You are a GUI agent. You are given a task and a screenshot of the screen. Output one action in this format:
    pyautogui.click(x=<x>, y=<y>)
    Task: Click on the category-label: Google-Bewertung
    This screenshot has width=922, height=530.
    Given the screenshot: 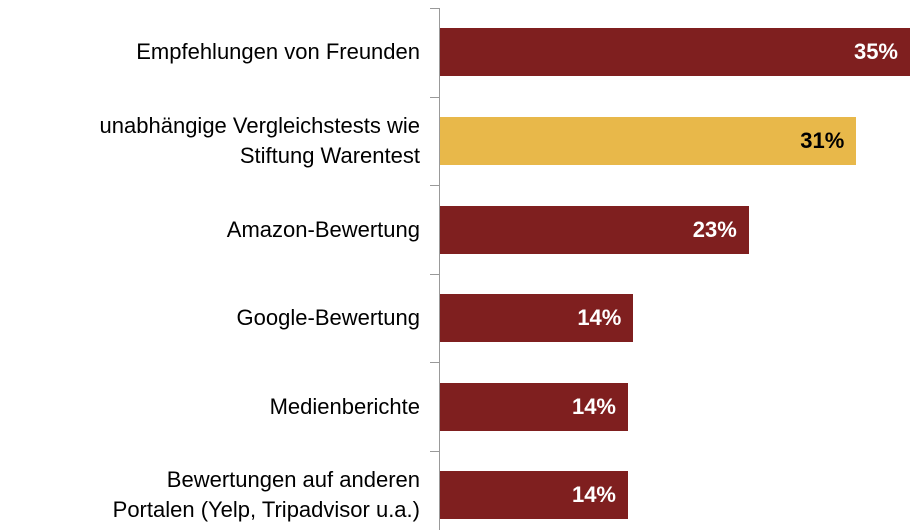 What is the action you would take?
    pyautogui.click(x=328, y=318)
    